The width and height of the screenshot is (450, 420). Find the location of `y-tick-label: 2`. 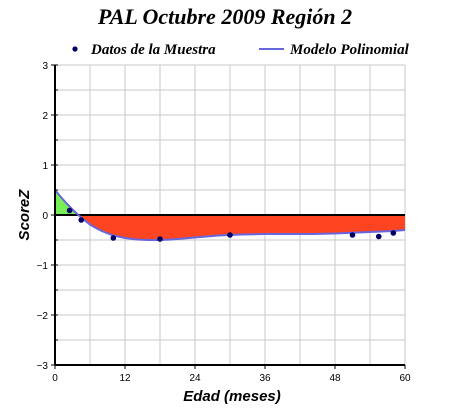

y-tick-label: 2 is located at coordinates (45, 116).